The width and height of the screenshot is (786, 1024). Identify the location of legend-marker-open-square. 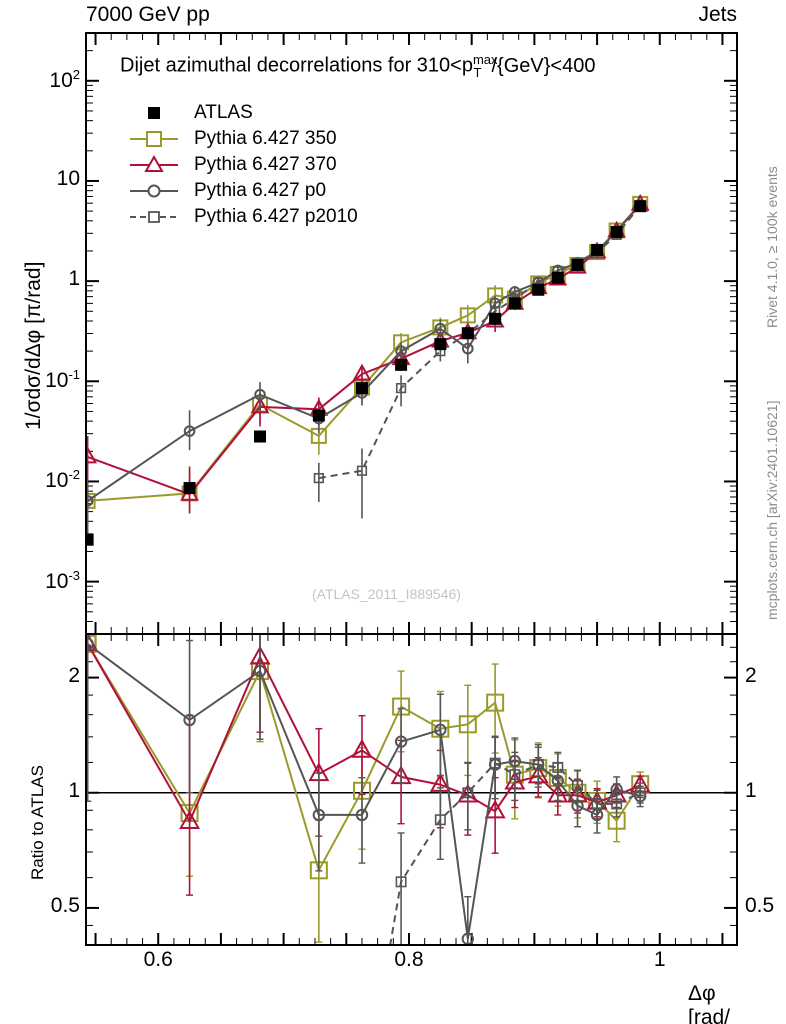
(154, 139).